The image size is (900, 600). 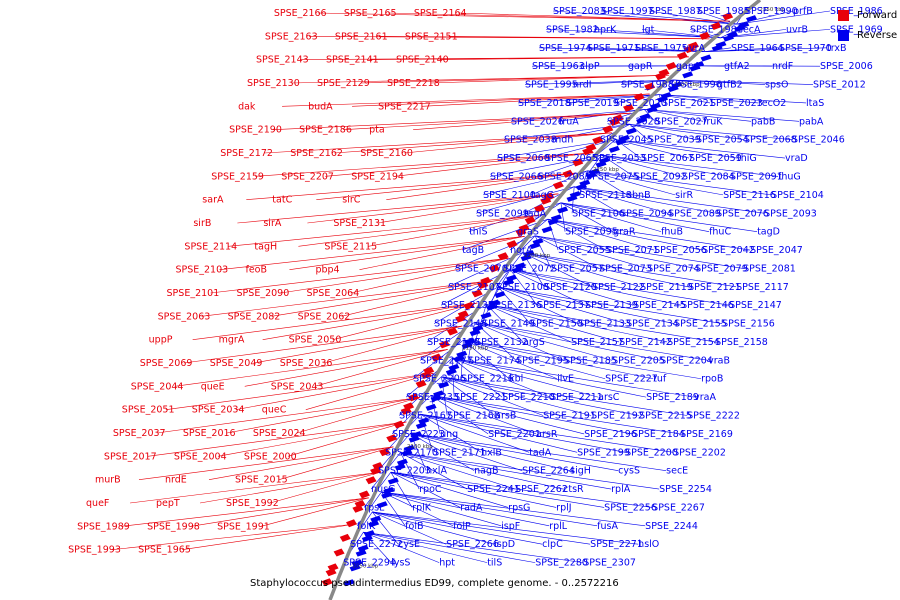 I want to click on gene-label: SPSE_2154, so click(x=693, y=342).